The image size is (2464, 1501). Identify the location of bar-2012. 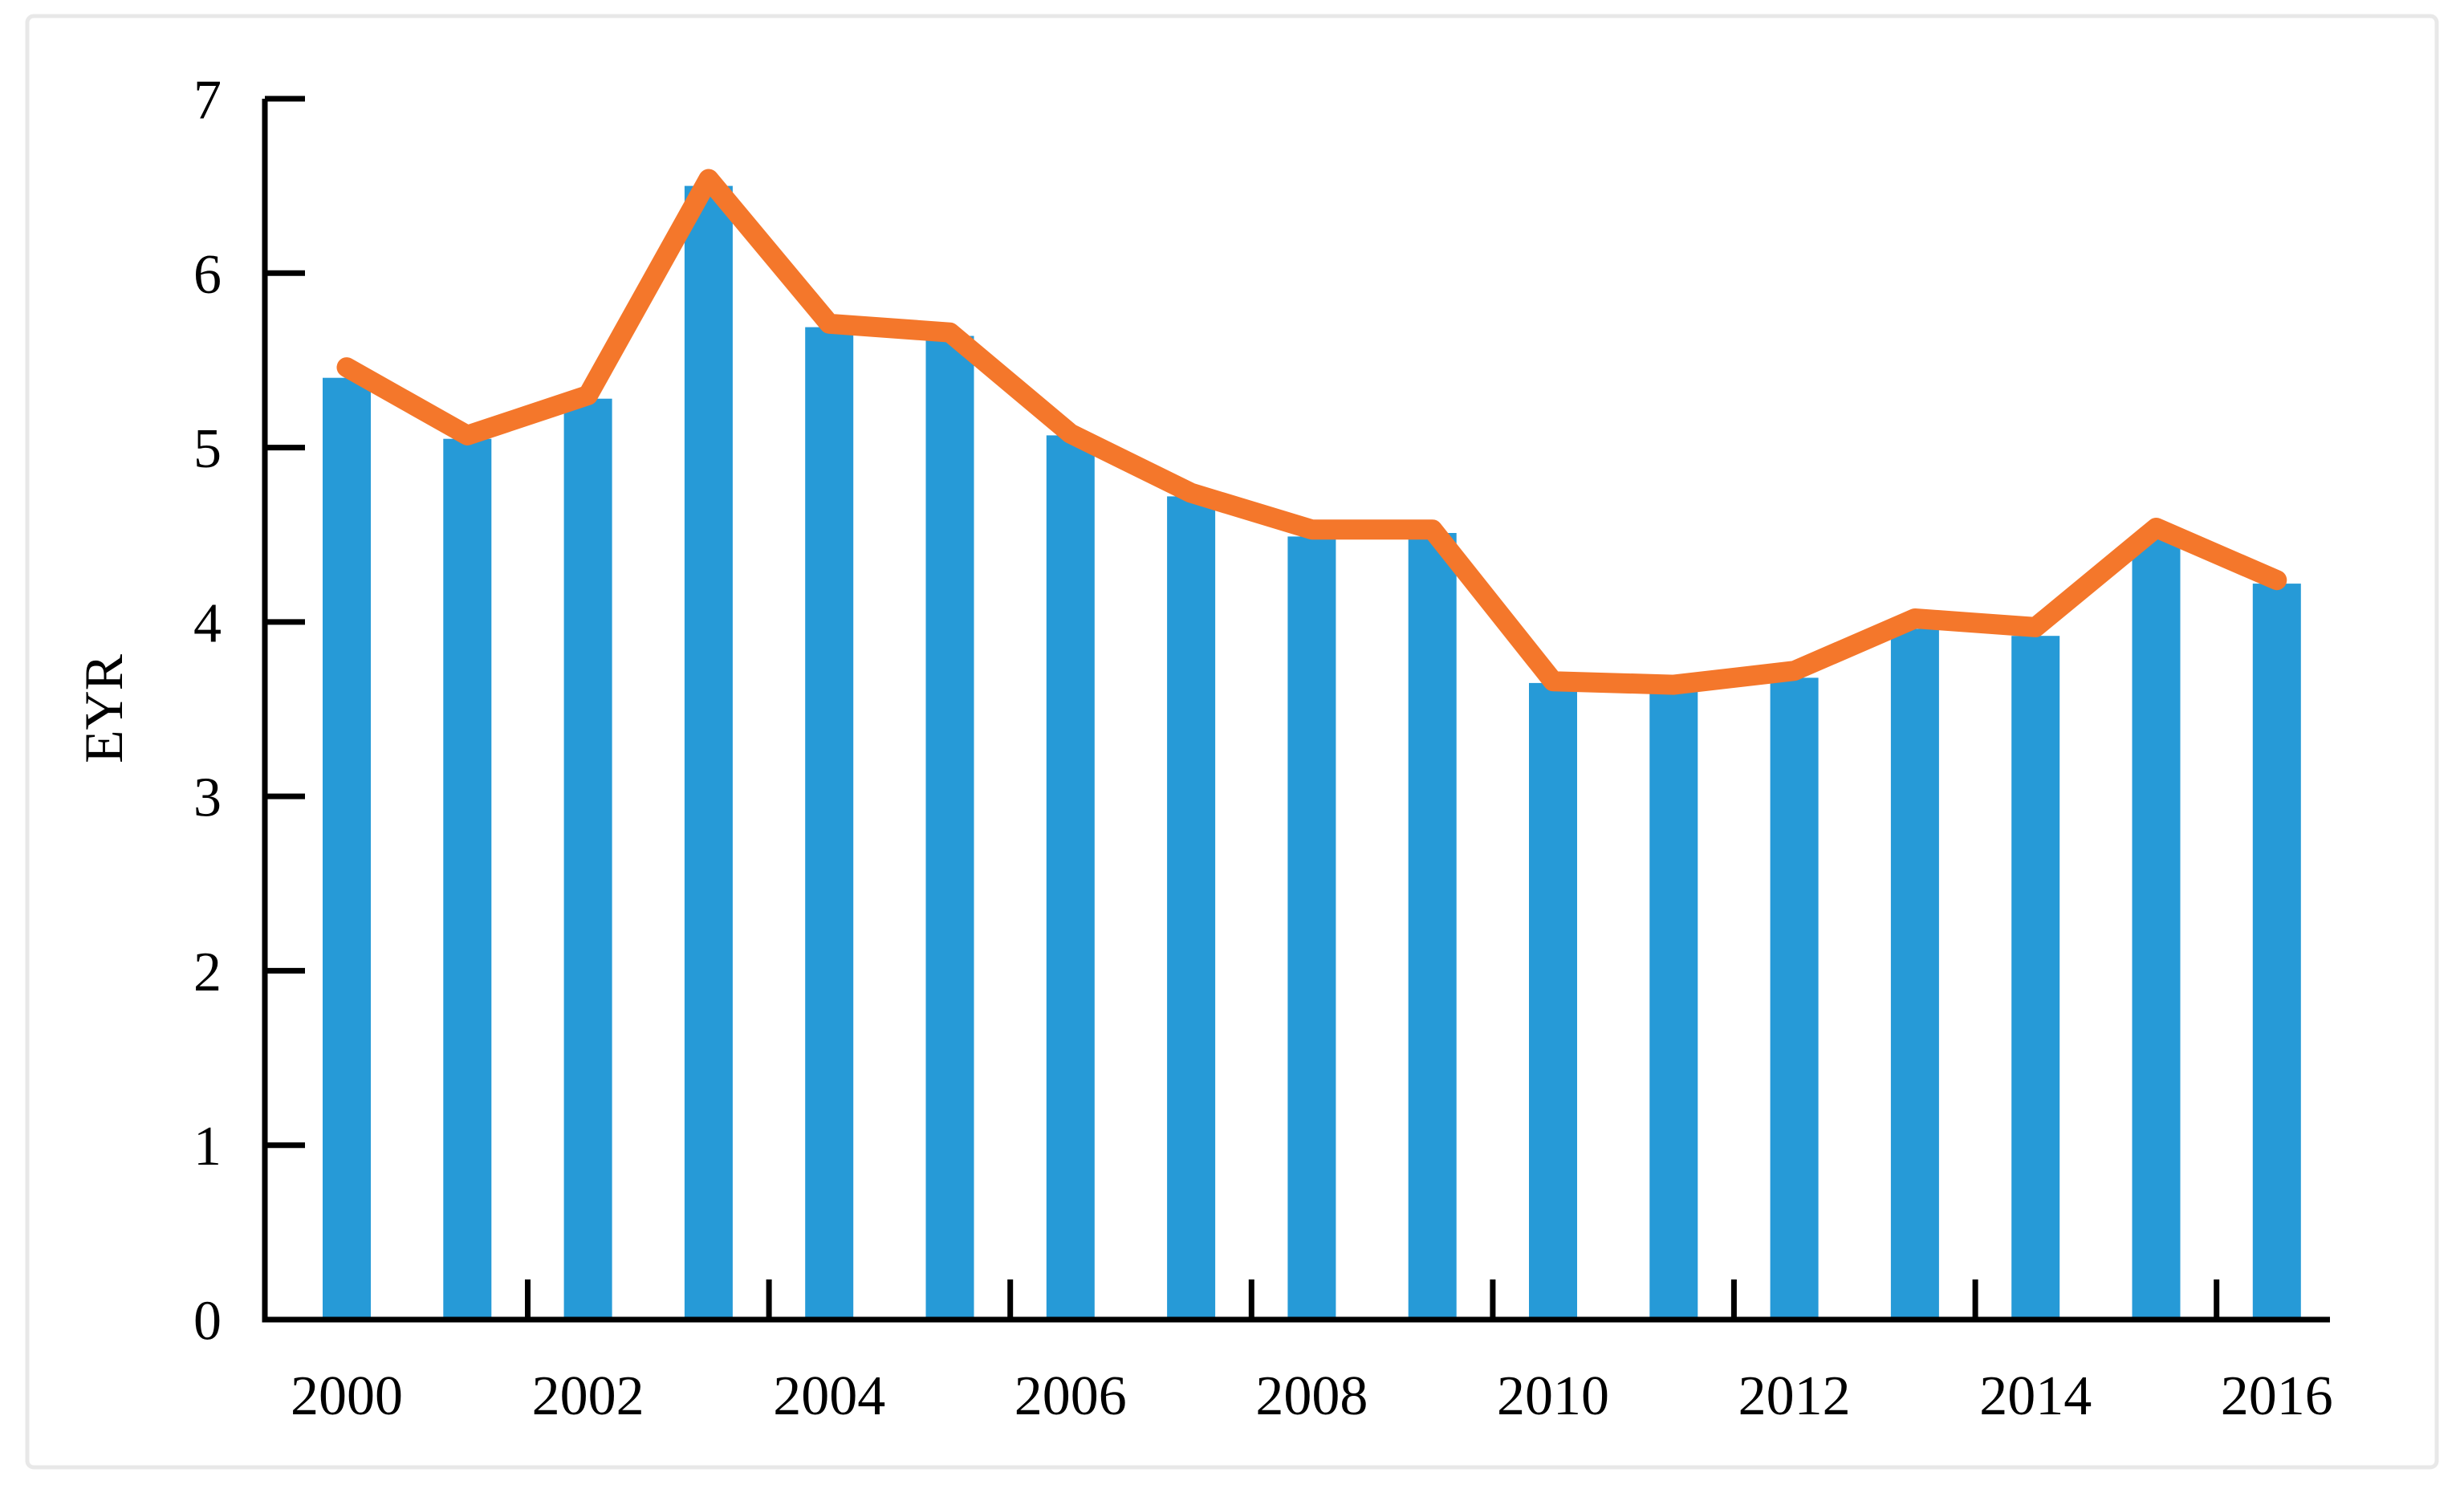
(1795, 998).